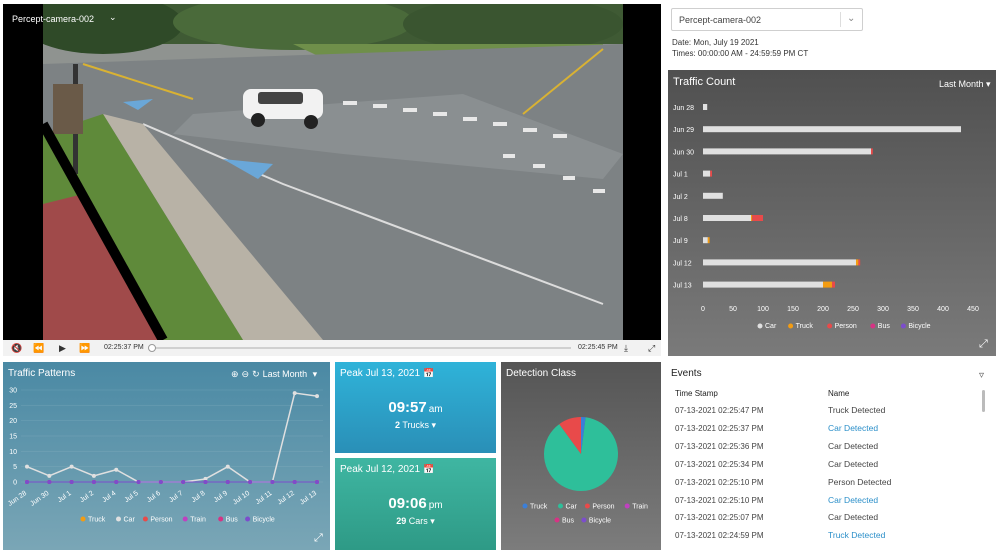  Describe the element at coordinates (387, 469) in the screenshot. I see `peak-title: Peak Jul 12, 2021 📅` at that location.